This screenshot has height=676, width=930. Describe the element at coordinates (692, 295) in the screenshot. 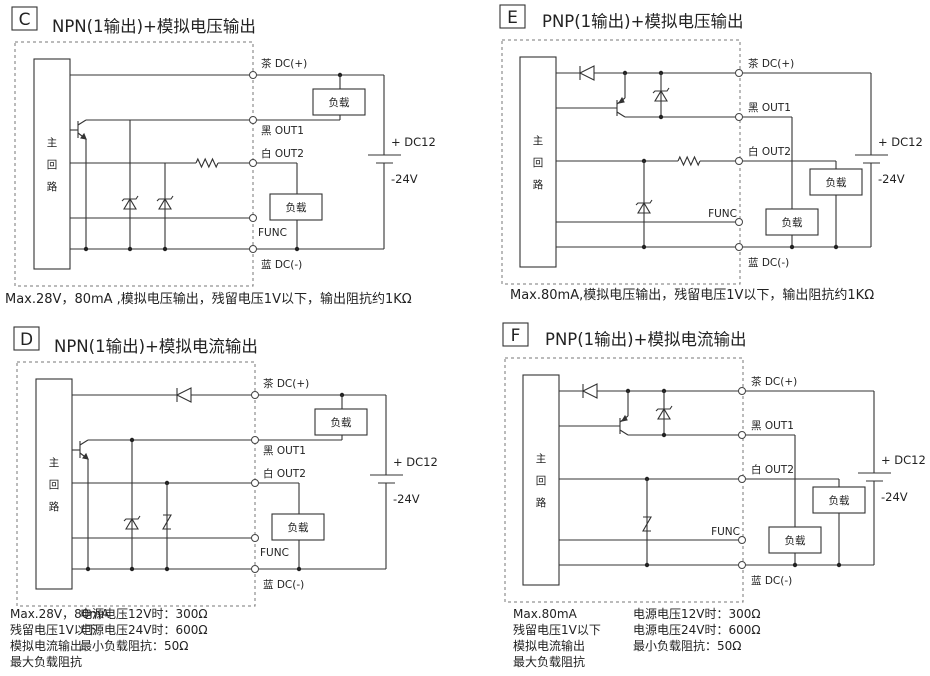

I see `note-e: Max.80mA,模拟电压输出，残留电压1V以下，输出阻抗约1KΩ` at that location.